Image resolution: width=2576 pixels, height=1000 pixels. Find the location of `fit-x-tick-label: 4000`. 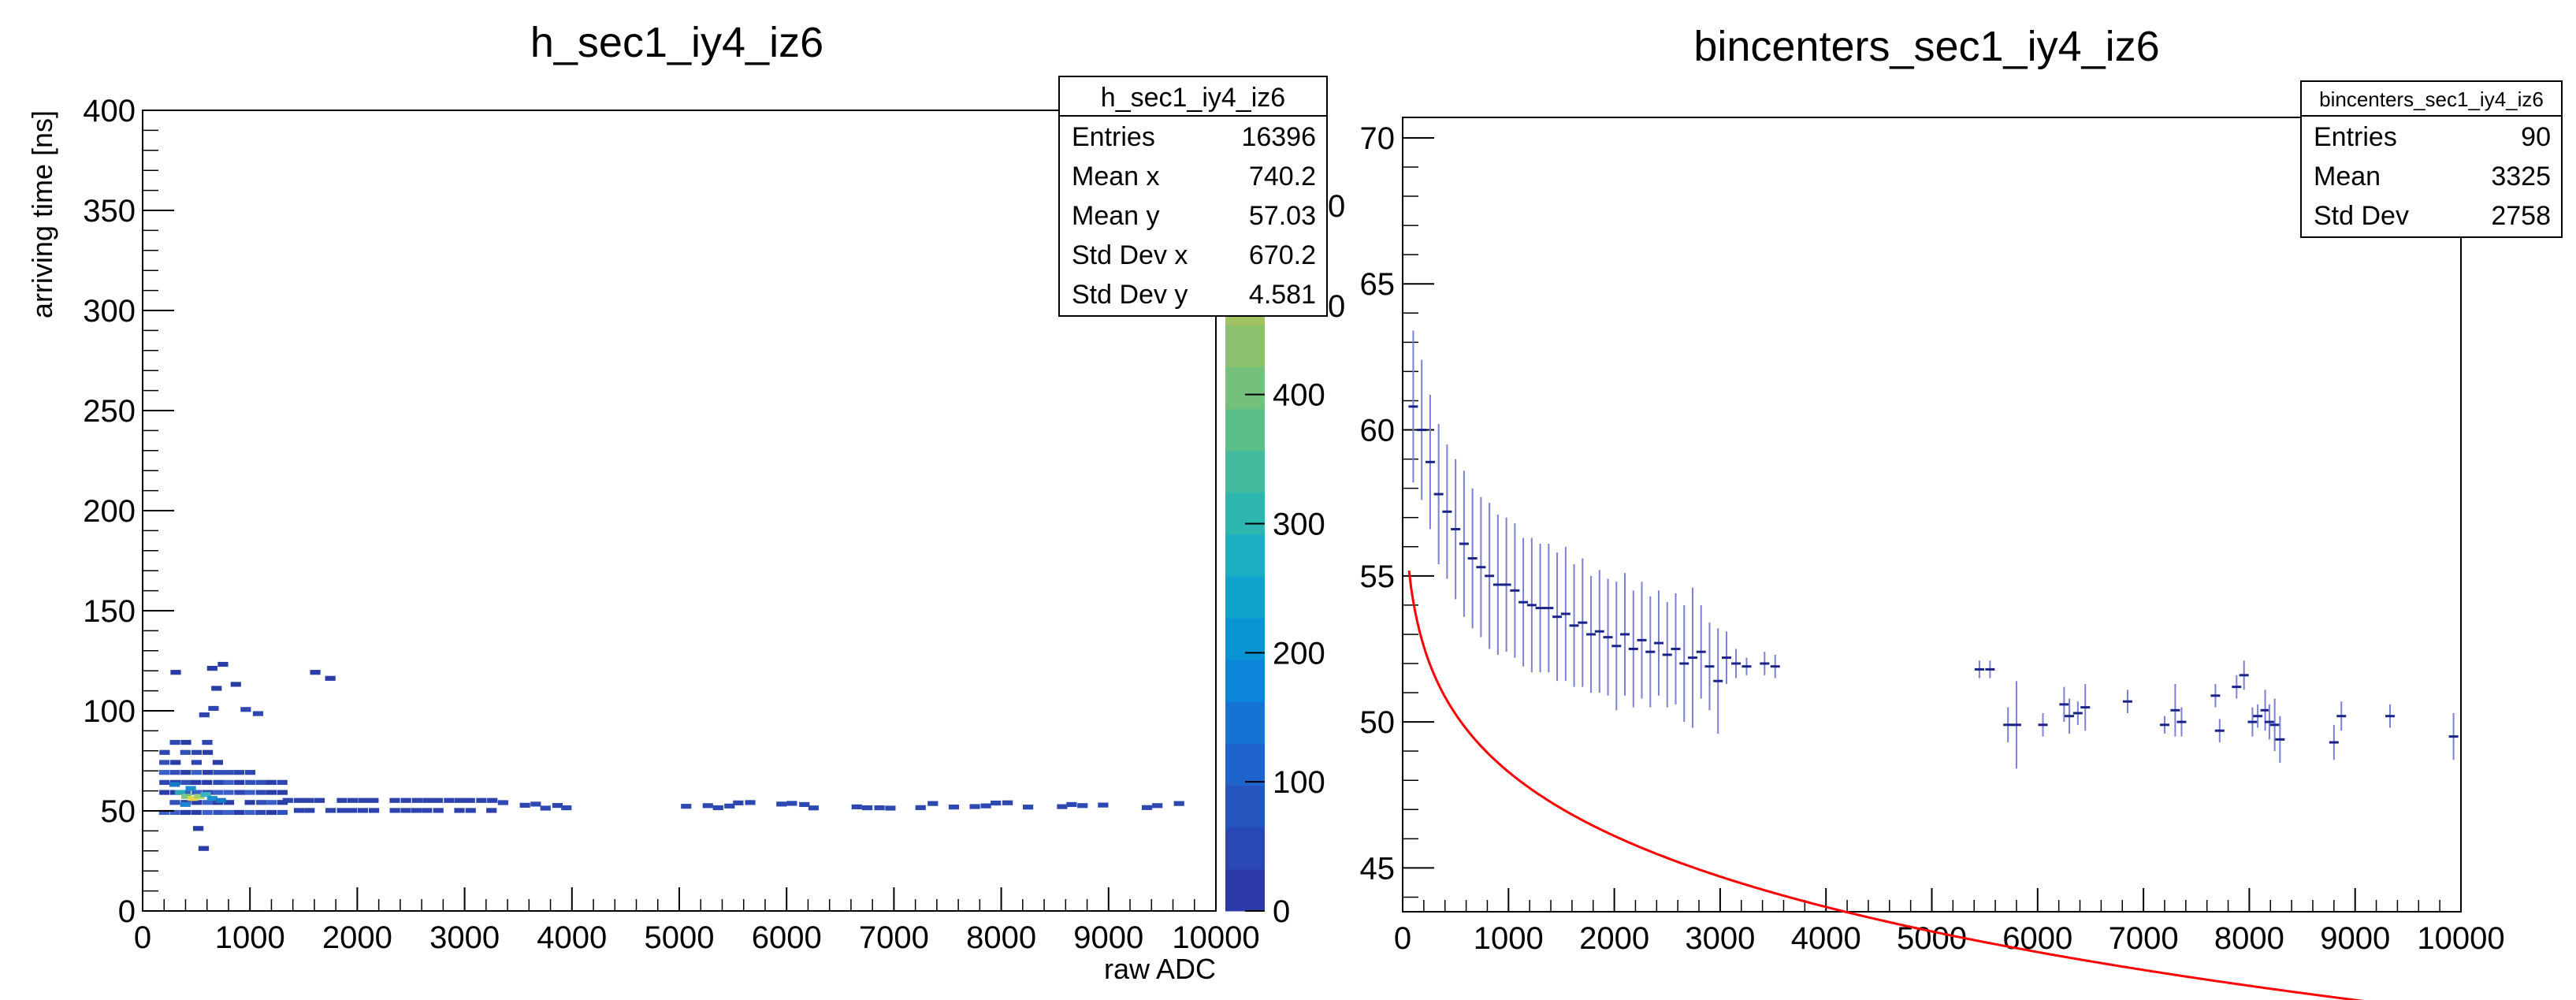

fit-x-tick-label: 4000 is located at coordinates (1826, 938).